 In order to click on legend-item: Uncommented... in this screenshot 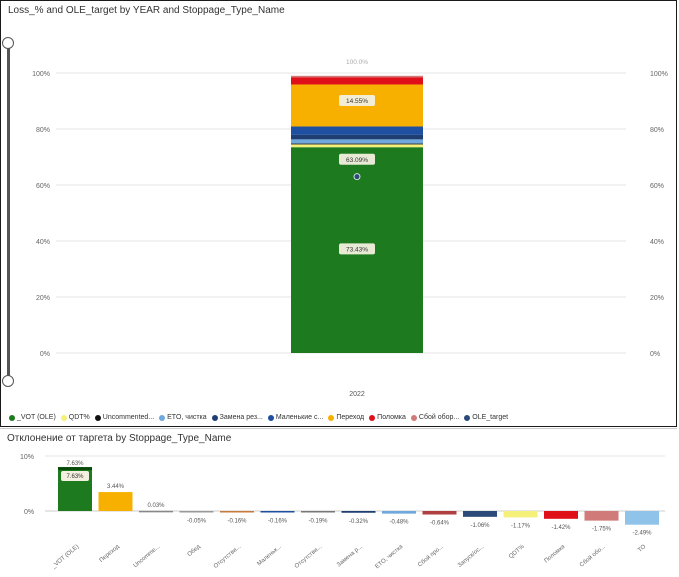, I will do `click(124, 417)`.